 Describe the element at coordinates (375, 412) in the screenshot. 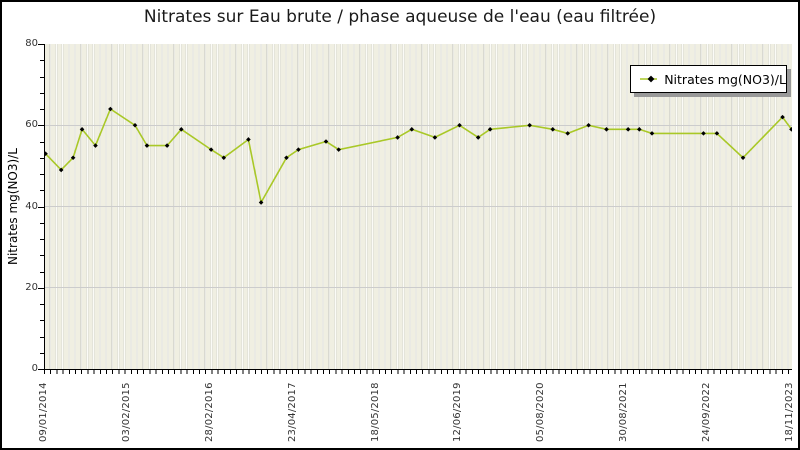

I see `x-tick-label-18-05-2018: 18/05/2018` at that location.